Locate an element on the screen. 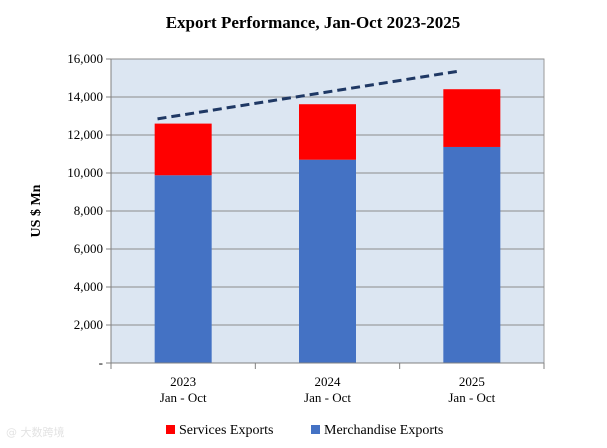 This screenshot has width=607, height=448. chart-title: Export Performance, Jan-Oct 2023-2025 is located at coordinates (313, 22).